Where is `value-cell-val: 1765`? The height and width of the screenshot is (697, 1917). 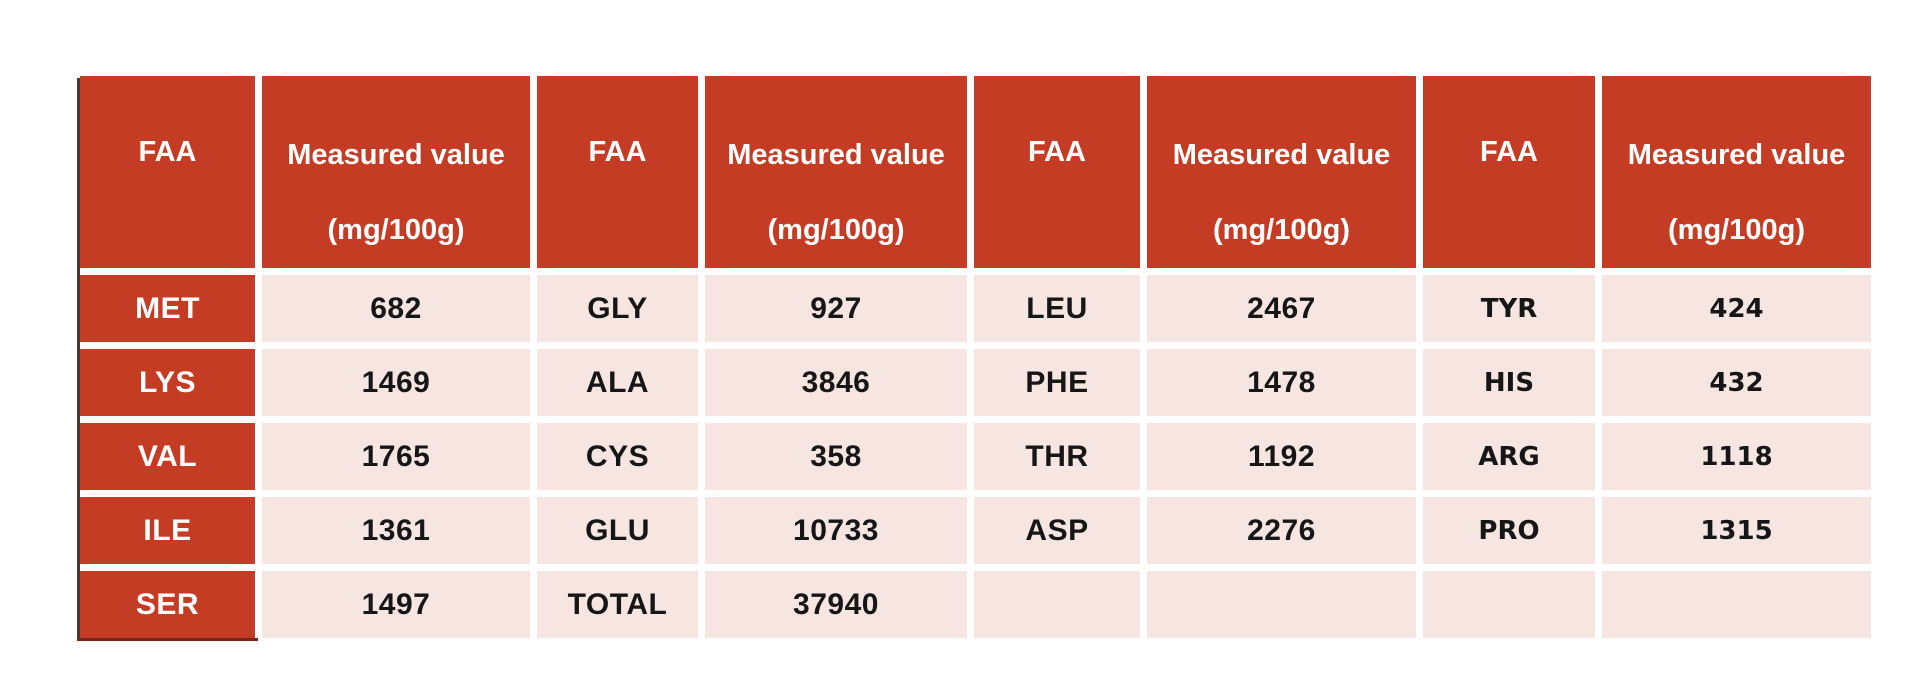
value-cell-val: 1765 is located at coordinates (396, 456).